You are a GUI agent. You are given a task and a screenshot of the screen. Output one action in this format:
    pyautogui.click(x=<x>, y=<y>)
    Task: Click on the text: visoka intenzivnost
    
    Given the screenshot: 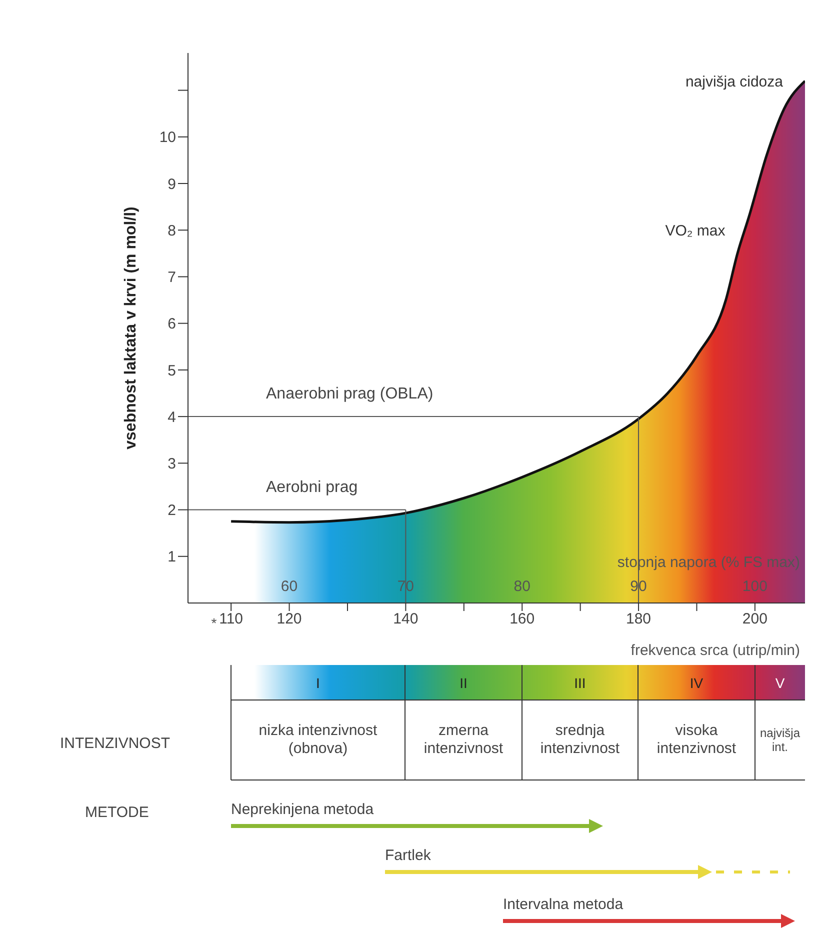 What is the action you would take?
    pyautogui.click(x=697, y=740)
    